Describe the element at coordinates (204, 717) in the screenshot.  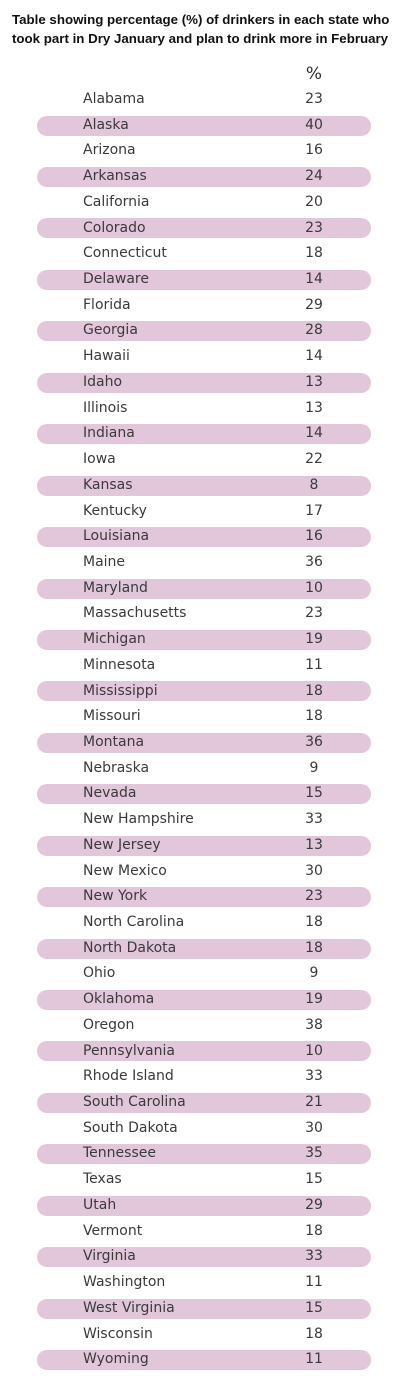
I see `table-row: Missouri 18` at that location.